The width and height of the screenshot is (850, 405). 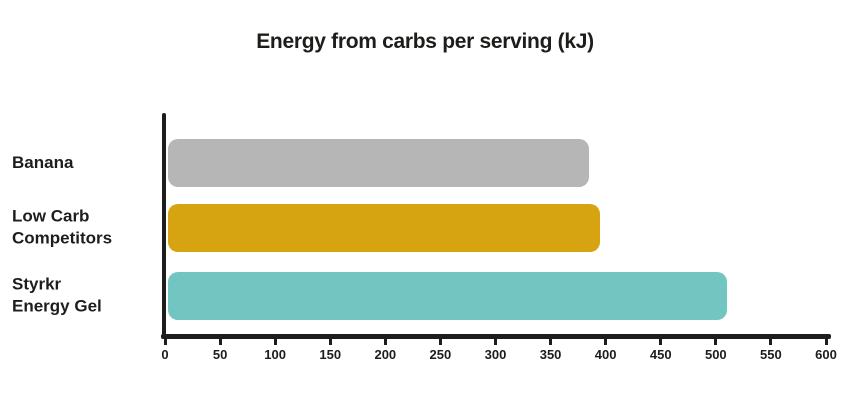 I want to click on x-tick-label-100: 100, so click(x=275, y=354).